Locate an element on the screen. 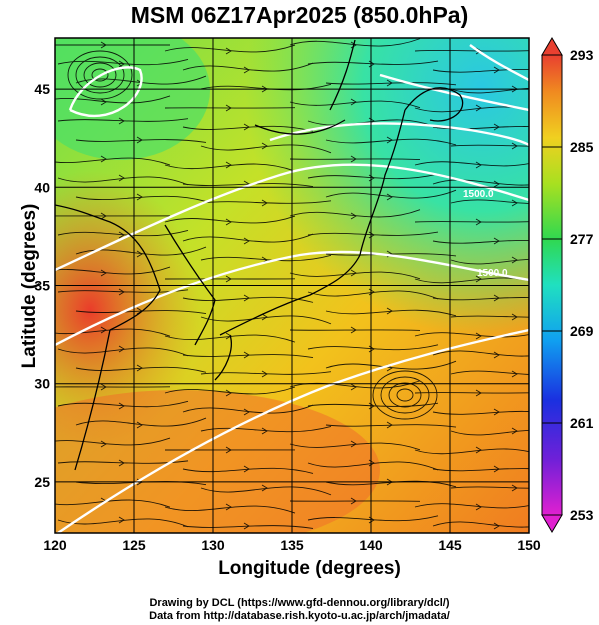 The width and height of the screenshot is (599, 625). colorbar-tick-label: 261 is located at coordinates (582, 423).